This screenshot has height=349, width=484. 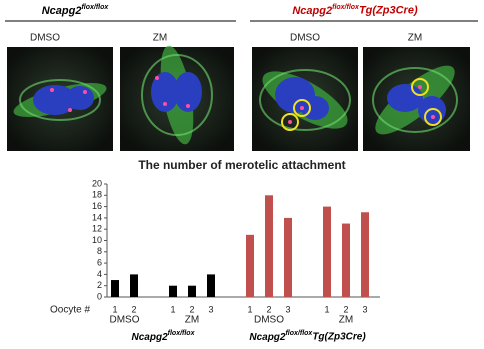 I want to click on y-tick-label: 16, so click(x=97, y=206).